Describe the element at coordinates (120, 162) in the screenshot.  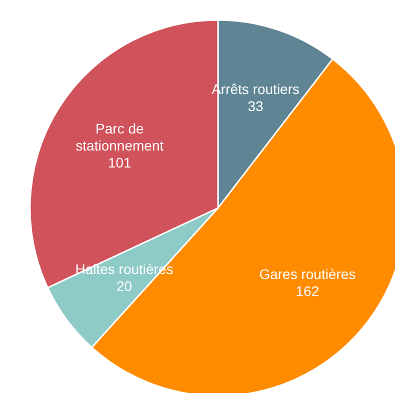
I see `data-label: 101` at that location.